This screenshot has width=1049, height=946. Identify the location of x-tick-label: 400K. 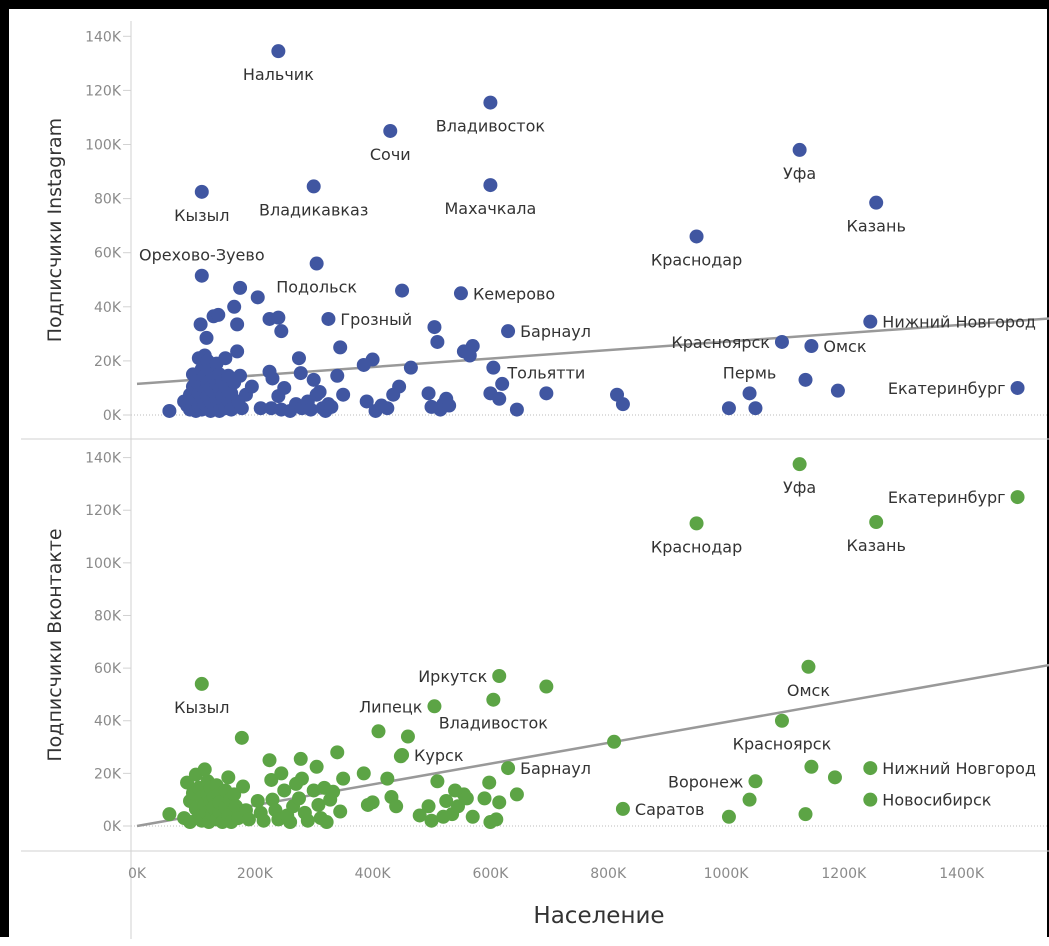
(373, 874).